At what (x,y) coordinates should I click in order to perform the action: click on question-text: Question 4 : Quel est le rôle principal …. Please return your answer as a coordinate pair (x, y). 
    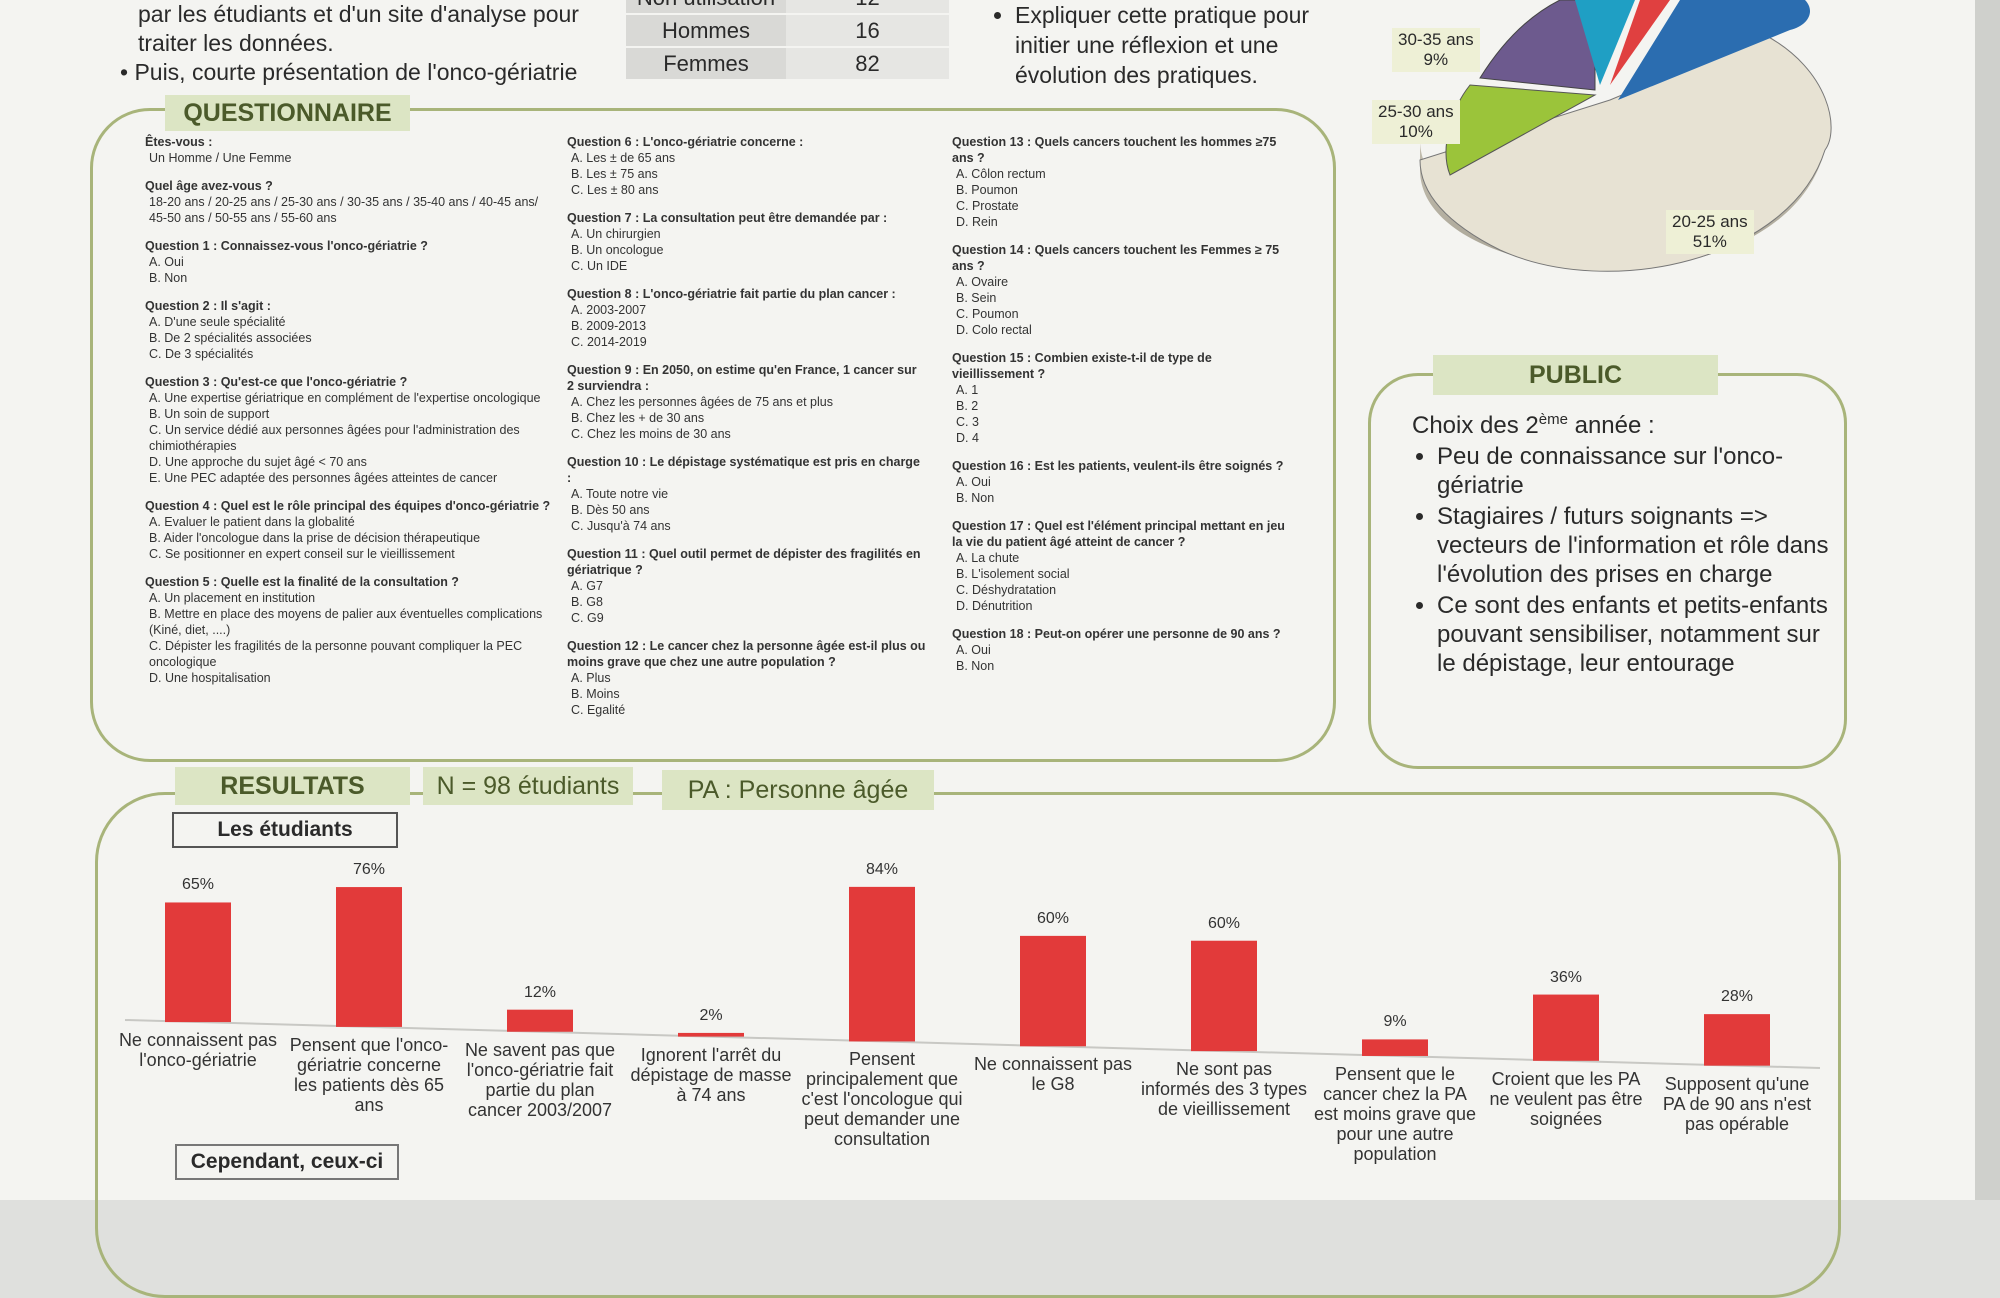
    Looking at the image, I should click on (348, 506).